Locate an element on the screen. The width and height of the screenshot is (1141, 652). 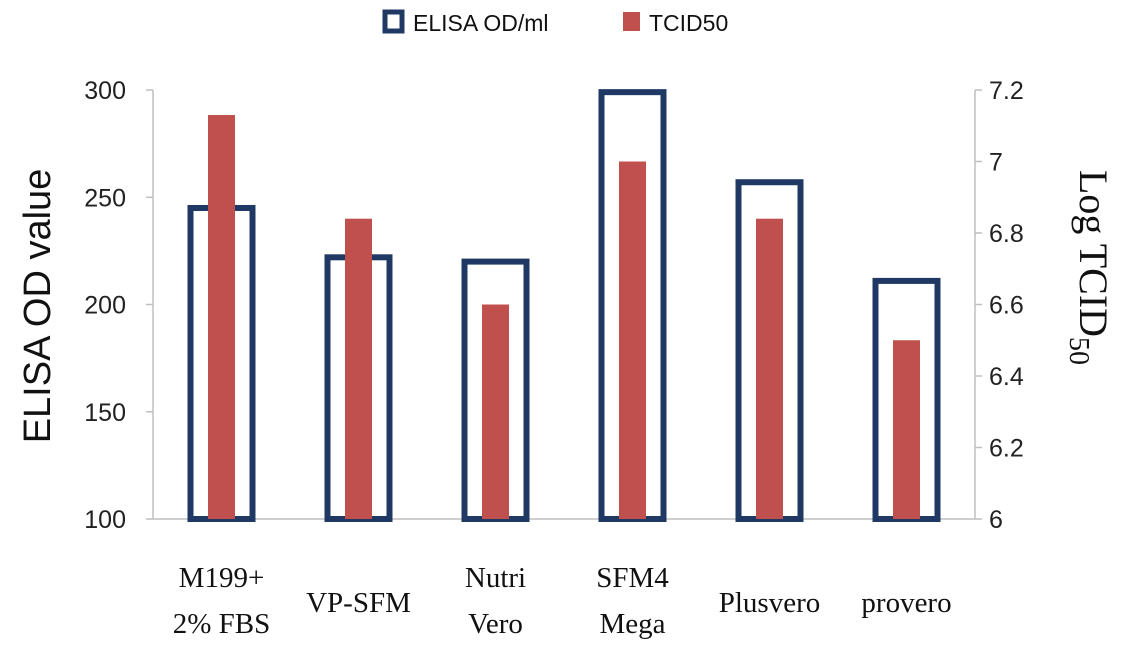
x-tick-label: SFM4 Mega is located at coordinates (632, 601).